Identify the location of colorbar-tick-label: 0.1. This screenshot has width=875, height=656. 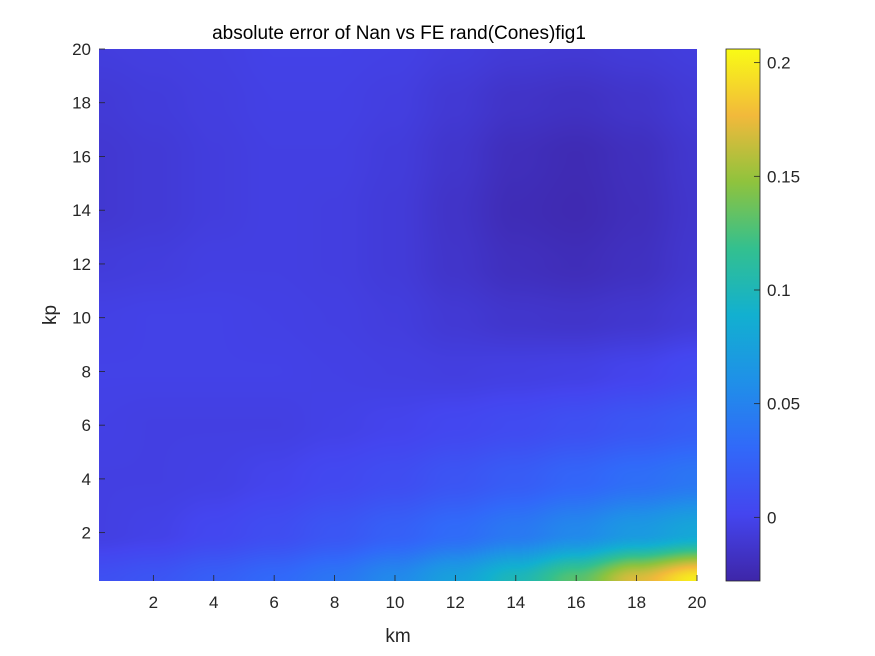
(779, 290).